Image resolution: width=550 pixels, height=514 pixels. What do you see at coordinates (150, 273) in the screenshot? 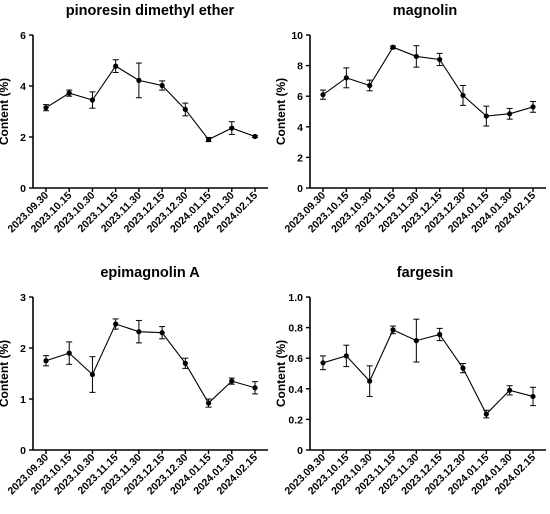
I see `chart-title: epimagnolin A` at bounding box center [150, 273].